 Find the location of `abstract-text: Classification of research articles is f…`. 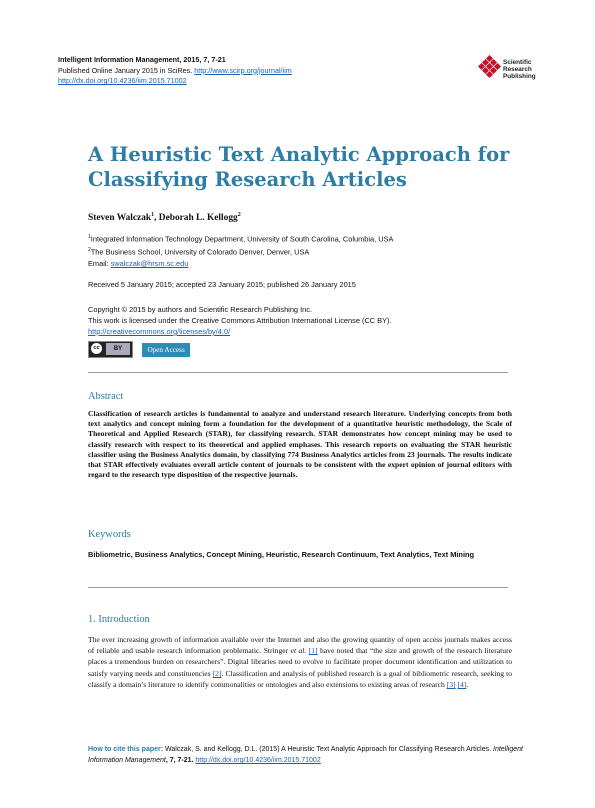

abstract-text: Classification of research articles is f… is located at coordinates (300, 444).